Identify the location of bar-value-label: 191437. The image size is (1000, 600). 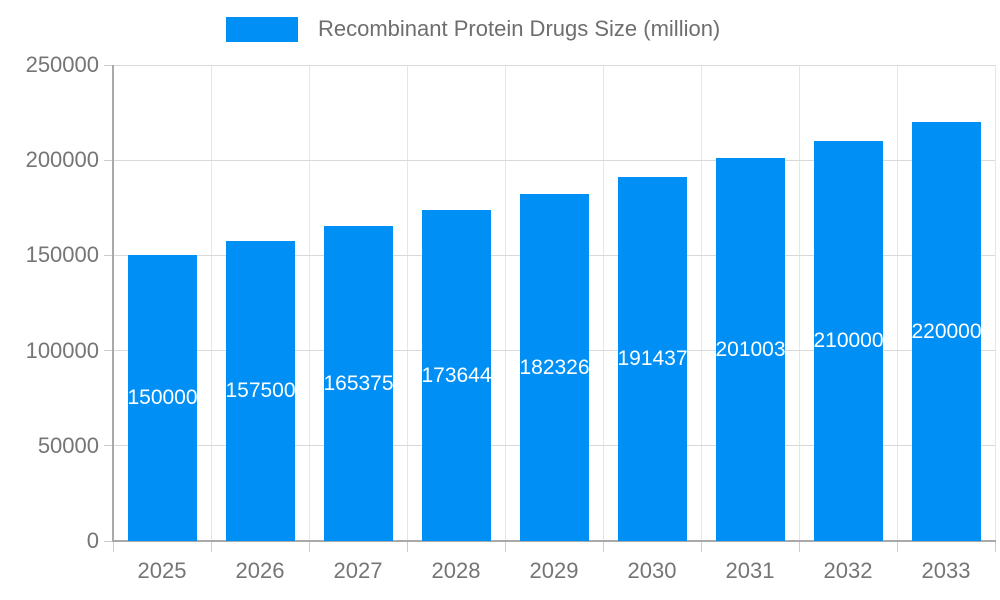
(652, 358).